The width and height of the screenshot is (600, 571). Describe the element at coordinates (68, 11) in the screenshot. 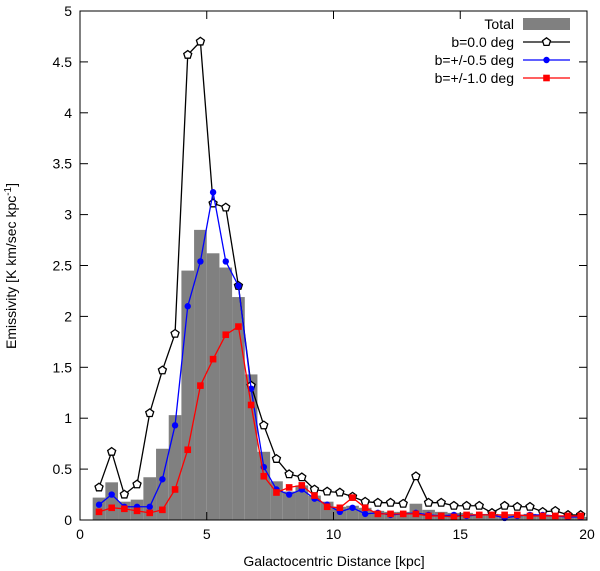

I see `y-tick-label: 5` at that location.